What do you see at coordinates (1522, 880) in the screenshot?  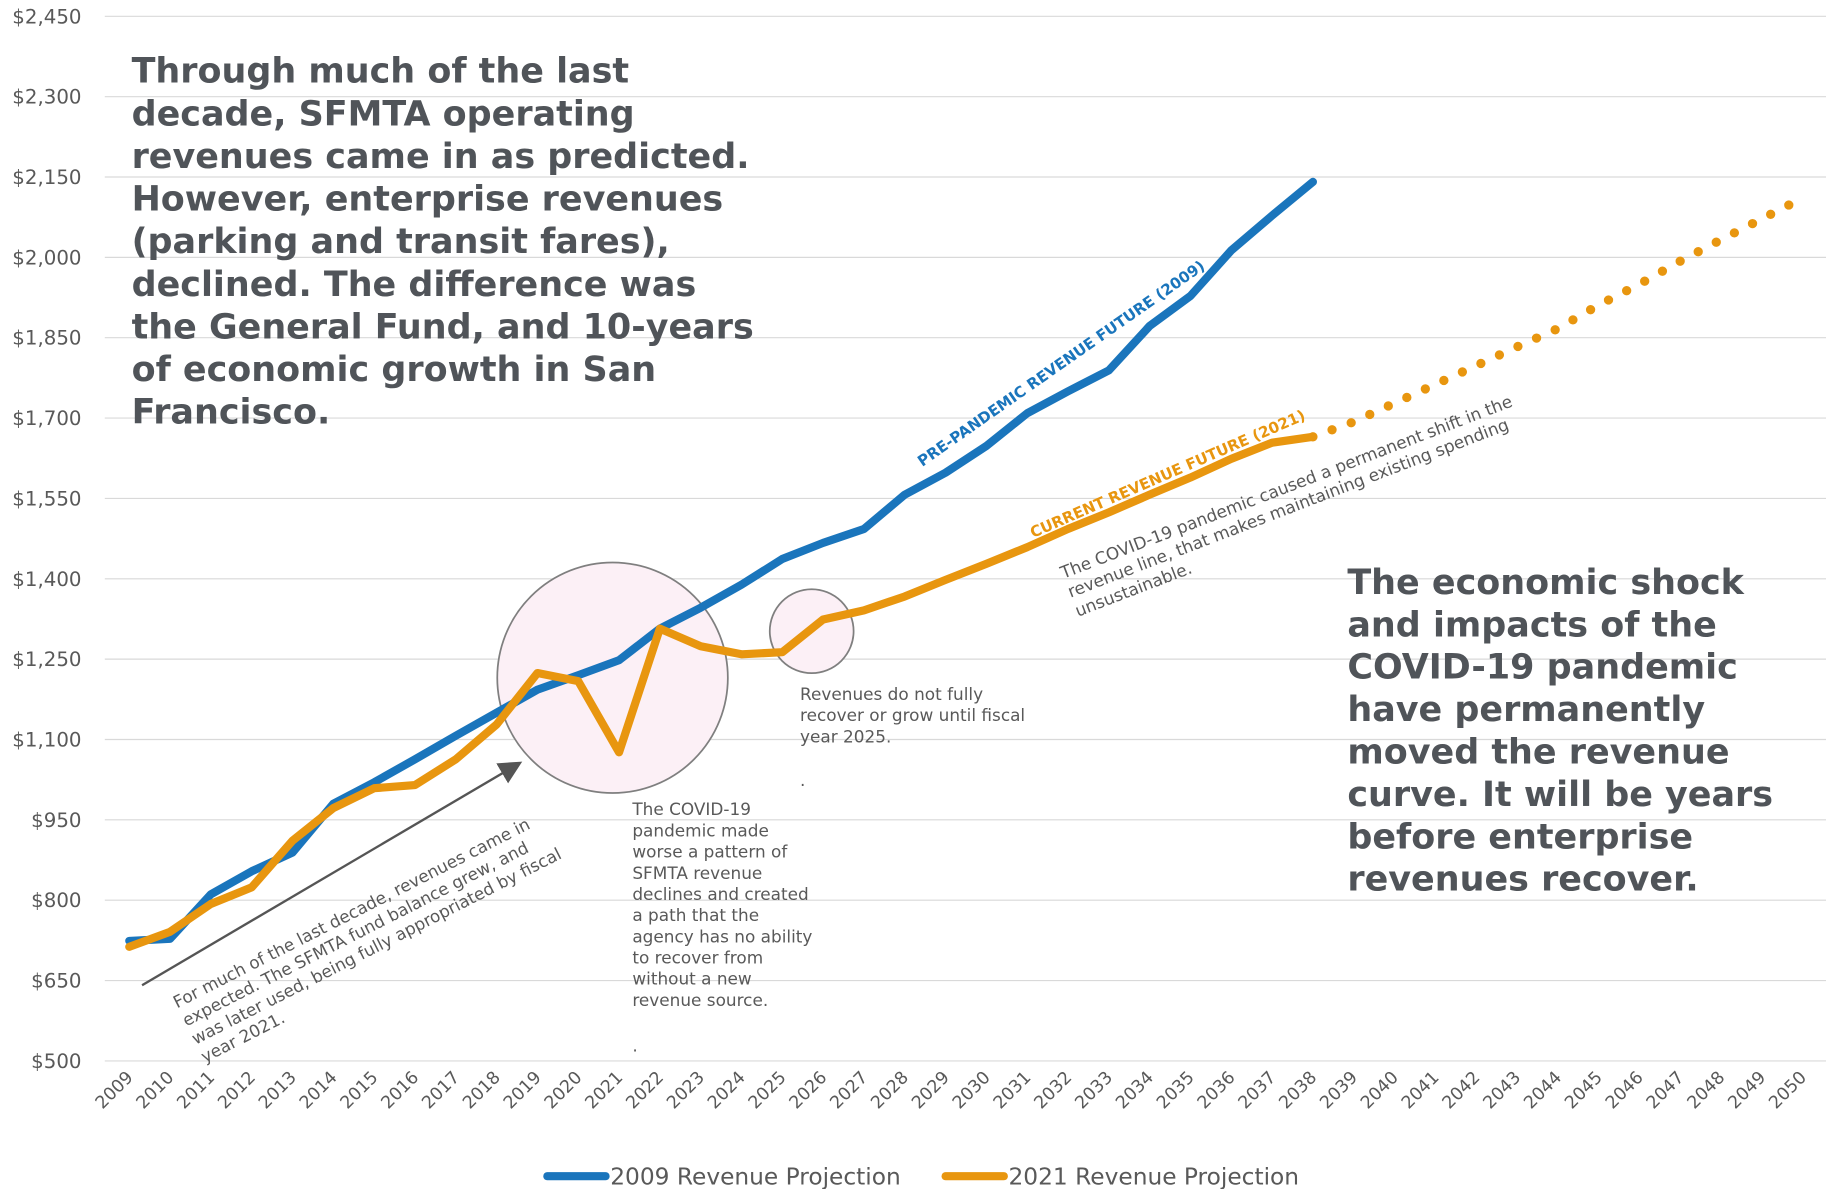 I see `summary-line: revenues recover.` at bounding box center [1522, 880].